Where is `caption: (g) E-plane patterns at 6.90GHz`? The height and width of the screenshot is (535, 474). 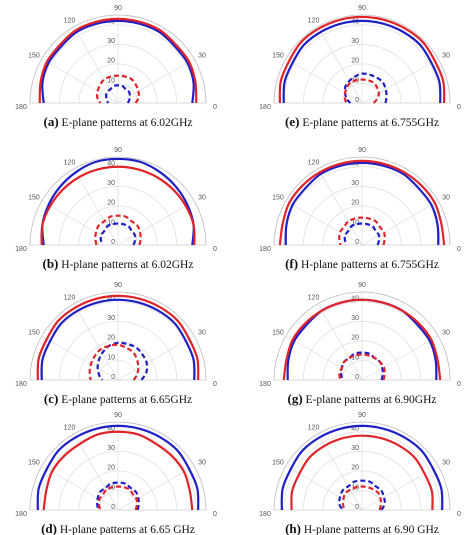 caption: (g) E-plane patterns at 6.90GHz is located at coordinates (362, 398).